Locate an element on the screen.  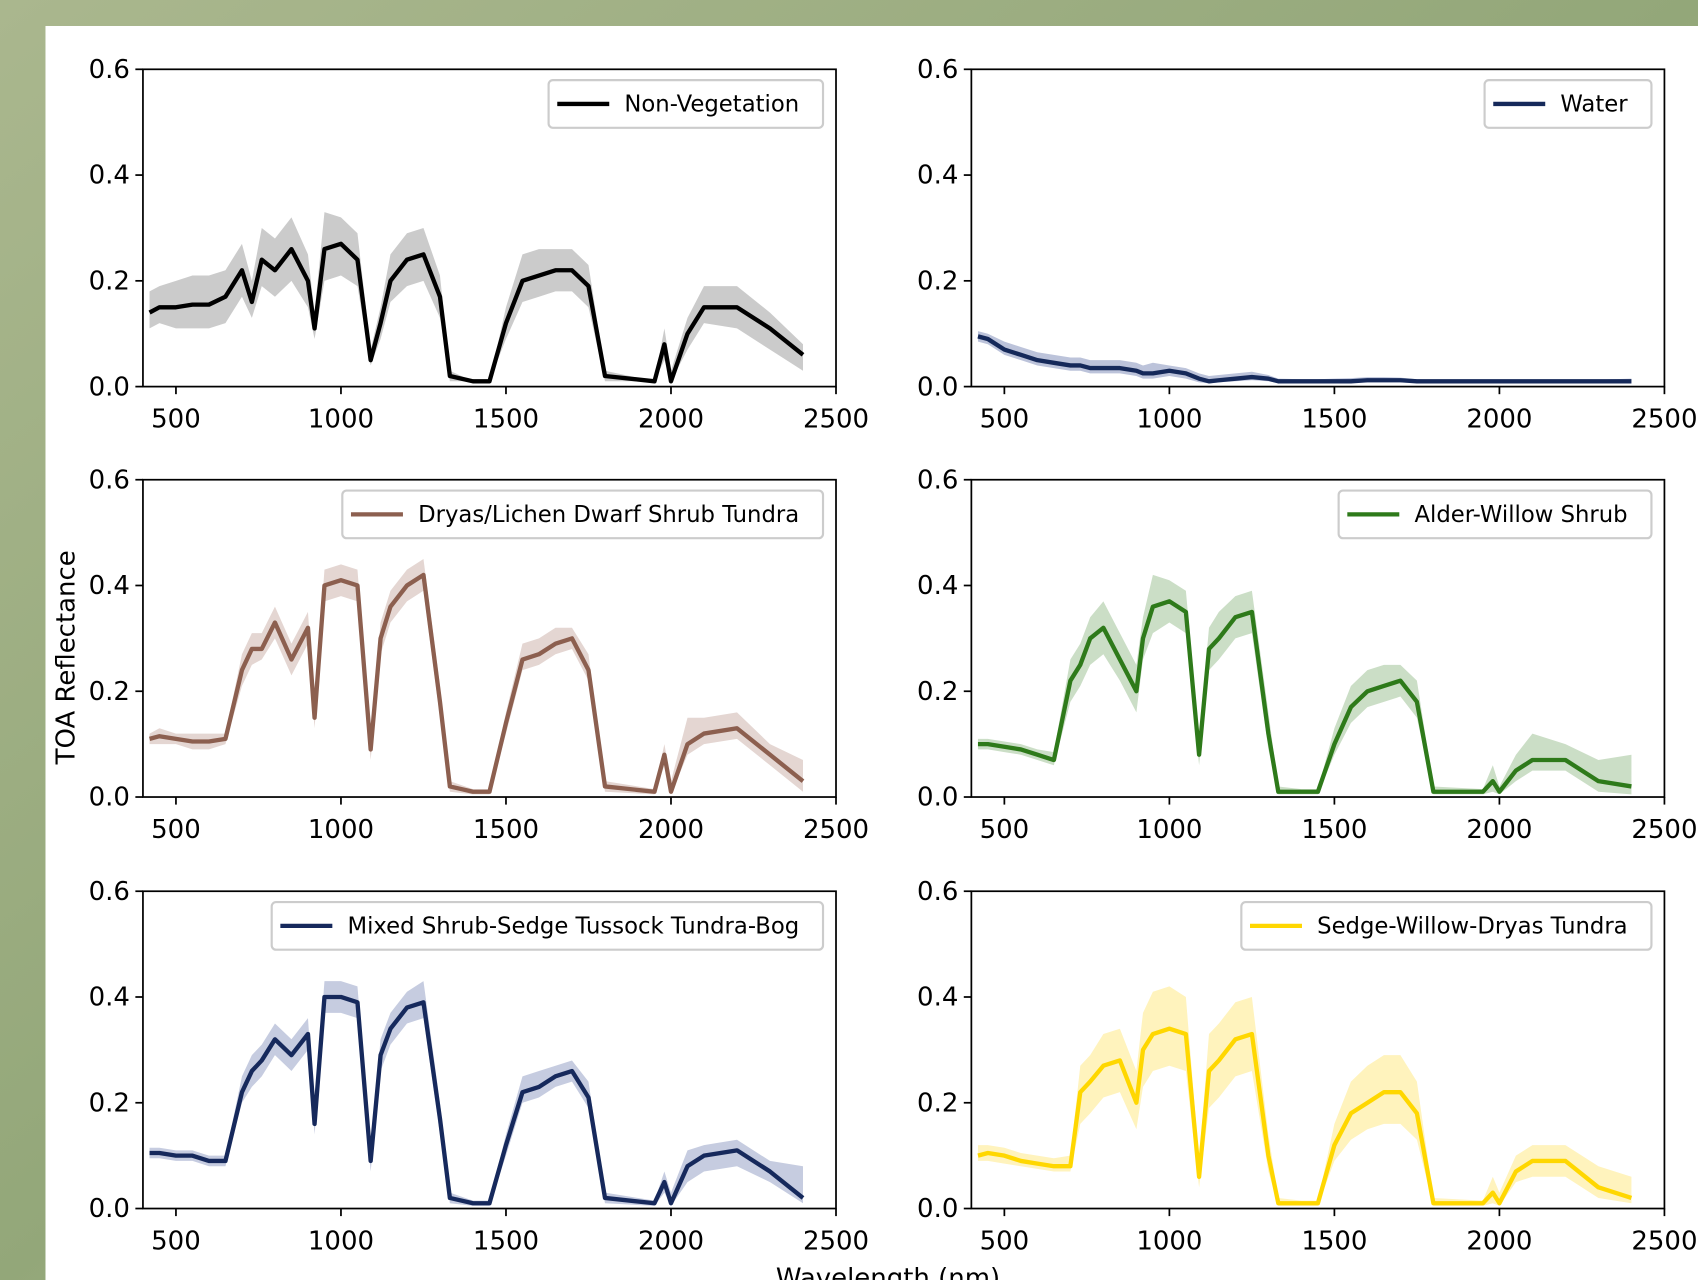
legend: Mixed Shrub-Sedge Tussock Tundra-Bog is located at coordinates (547, 925).